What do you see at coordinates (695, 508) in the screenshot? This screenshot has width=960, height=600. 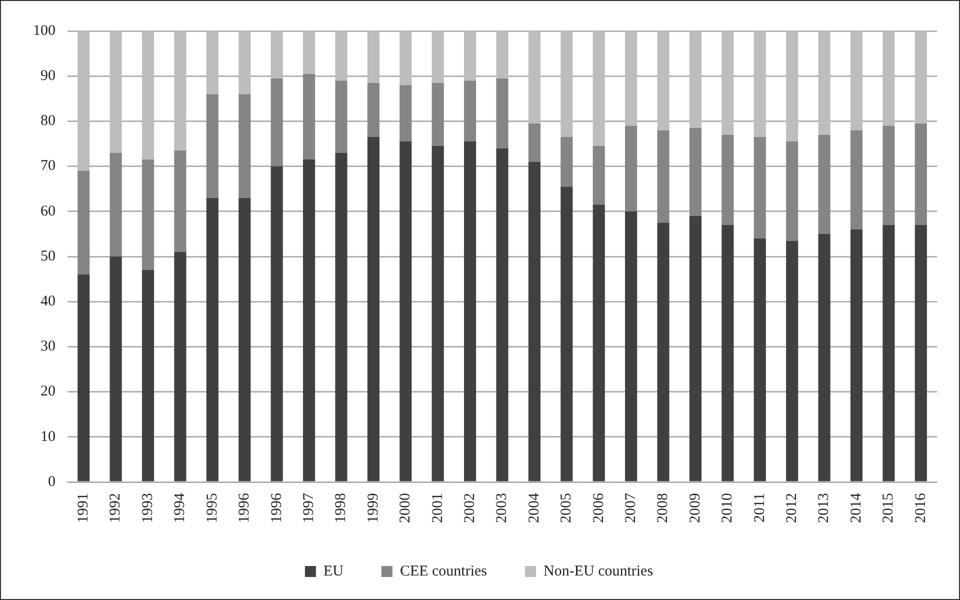 I see `x-tick-label: 2009` at bounding box center [695, 508].